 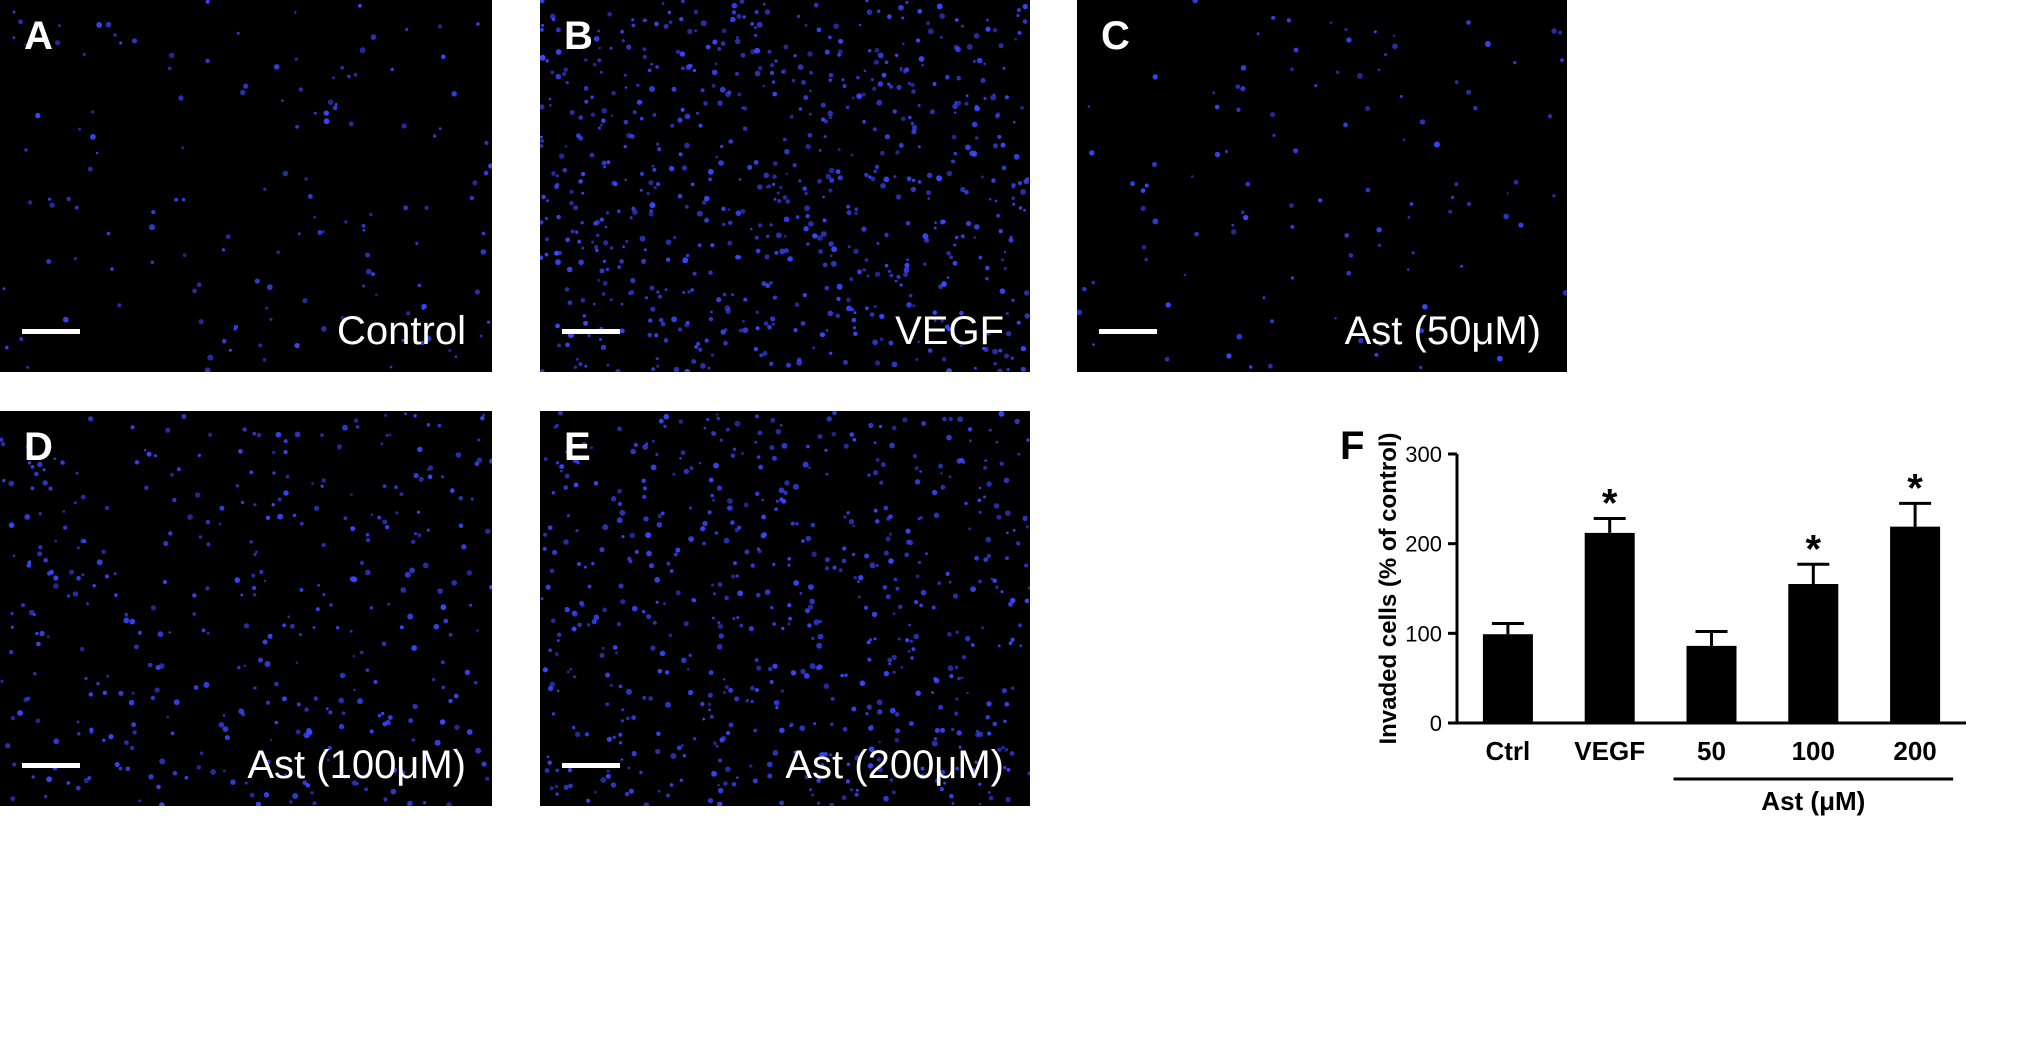 I want to click on x-tick-label: 50, so click(x=1711, y=751).